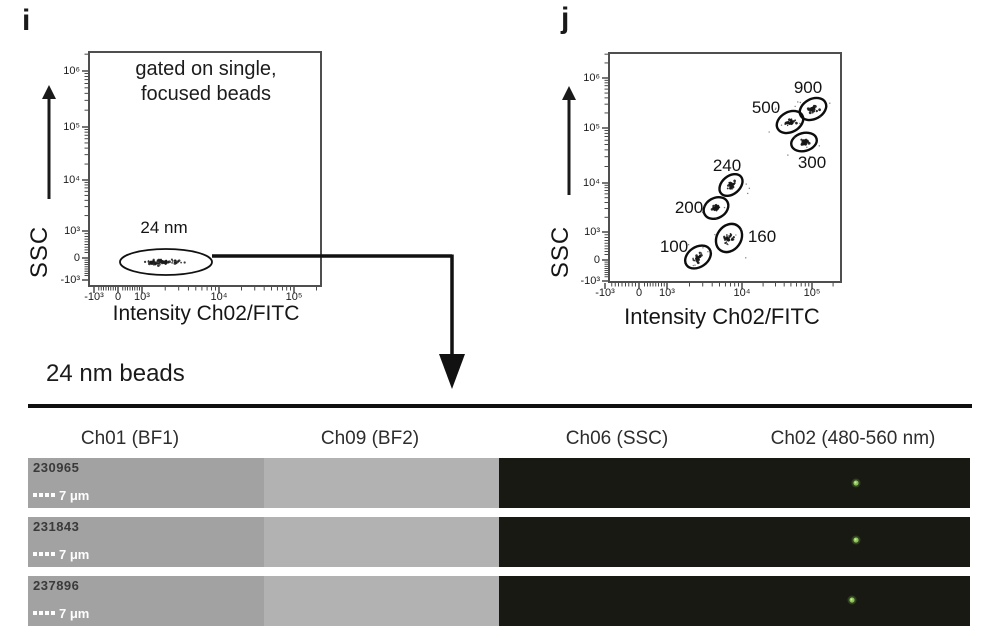 This screenshot has height=639, width=985. What do you see at coordinates (71, 71) in the screenshot?
I see `plot-i-y-tick-label: 10⁶` at bounding box center [71, 71].